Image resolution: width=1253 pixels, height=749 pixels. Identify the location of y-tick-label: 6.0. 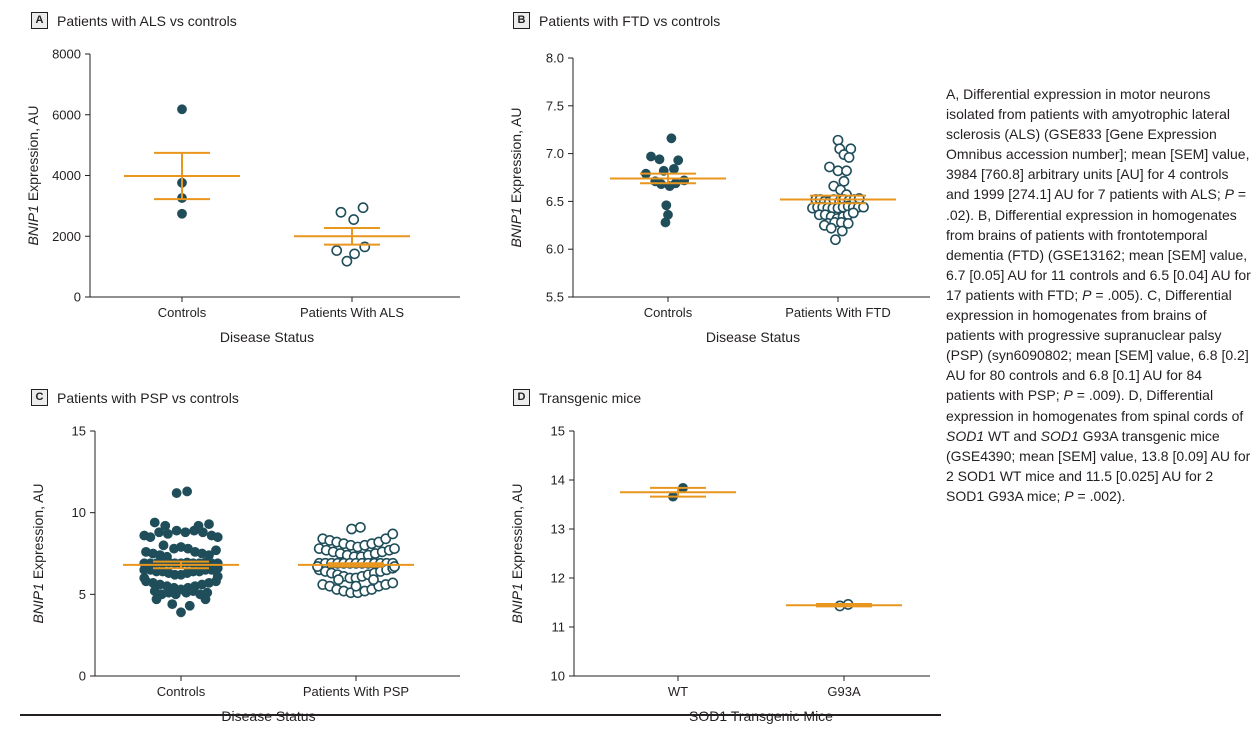
(555, 249).